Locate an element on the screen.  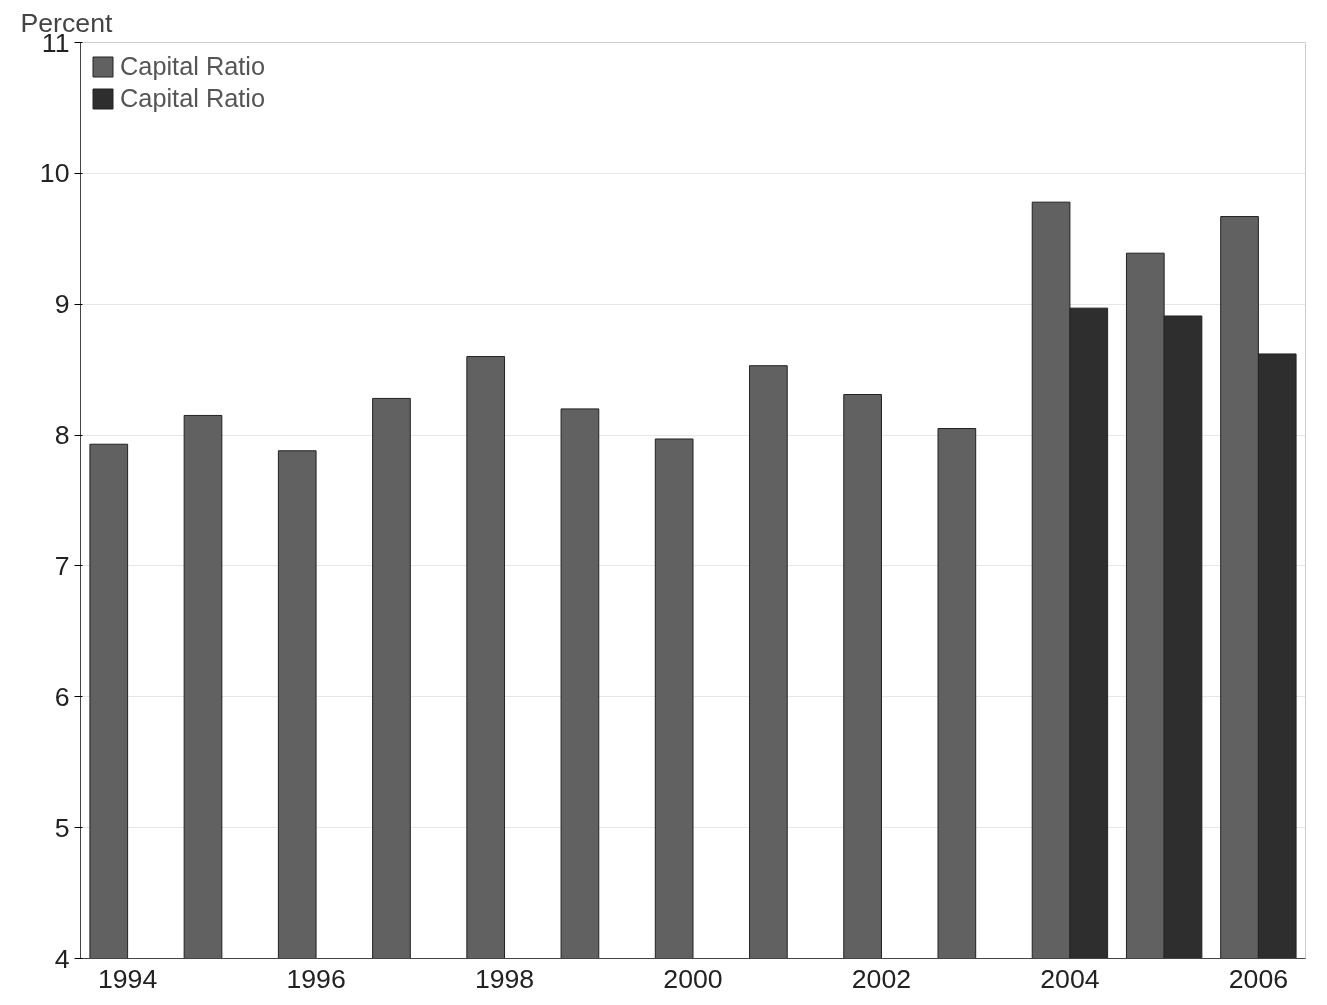
y-tick-label: 6 is located at coordinates (62, 696).